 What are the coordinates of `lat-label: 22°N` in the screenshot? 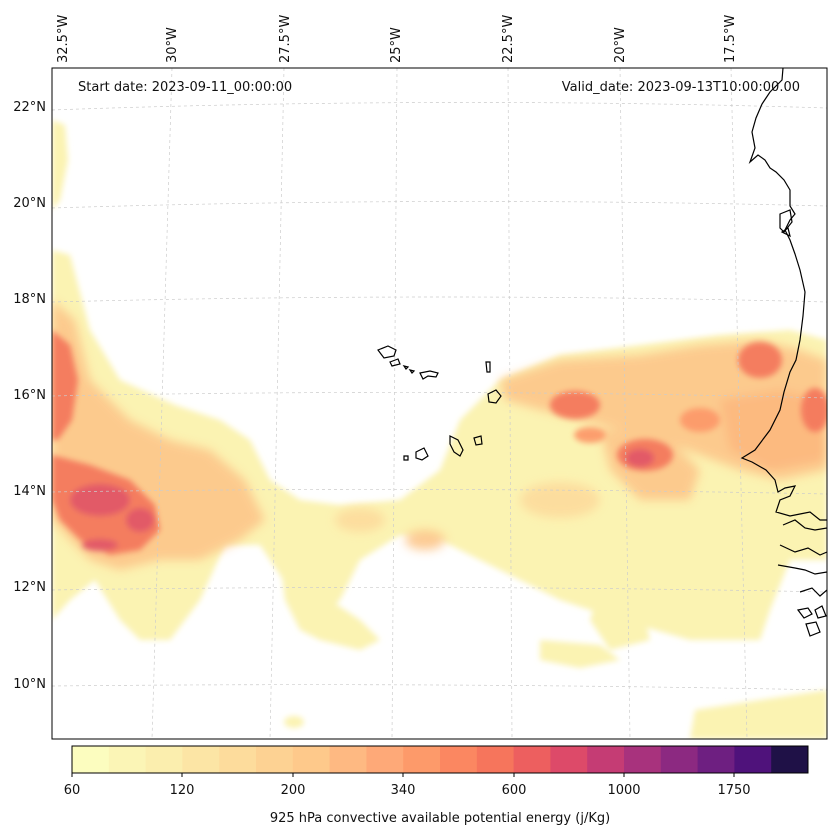 It's located at (29, 107).